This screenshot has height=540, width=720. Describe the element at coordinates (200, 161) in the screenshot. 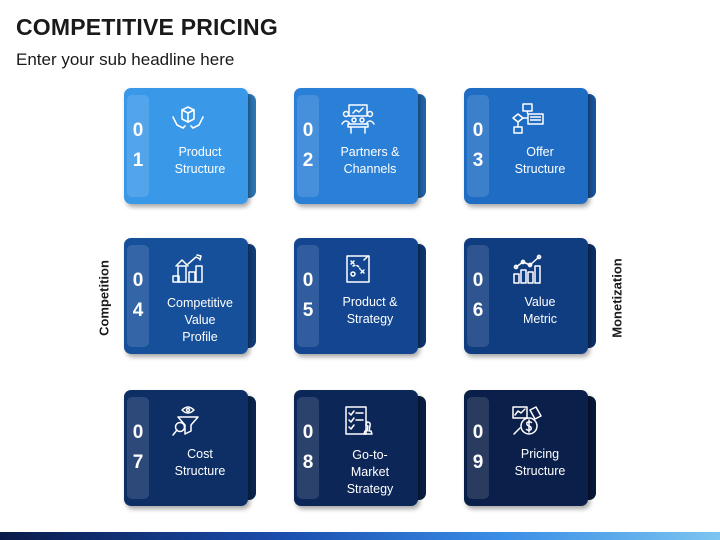

I see `card-label: Product Structure` at that location.